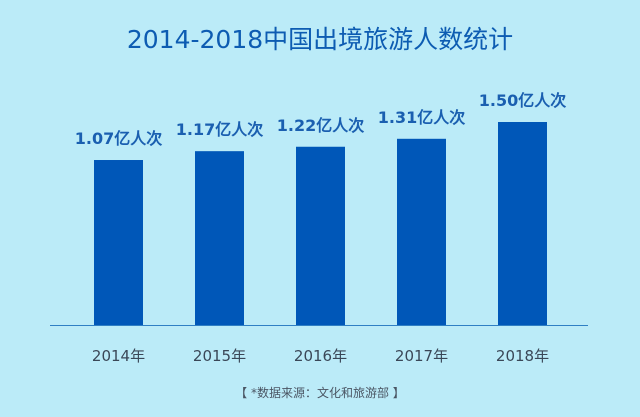  What do you see at coordinates (118, 242) in the screenshot?
I see `bar-2014` at bounding box center [118, 242].